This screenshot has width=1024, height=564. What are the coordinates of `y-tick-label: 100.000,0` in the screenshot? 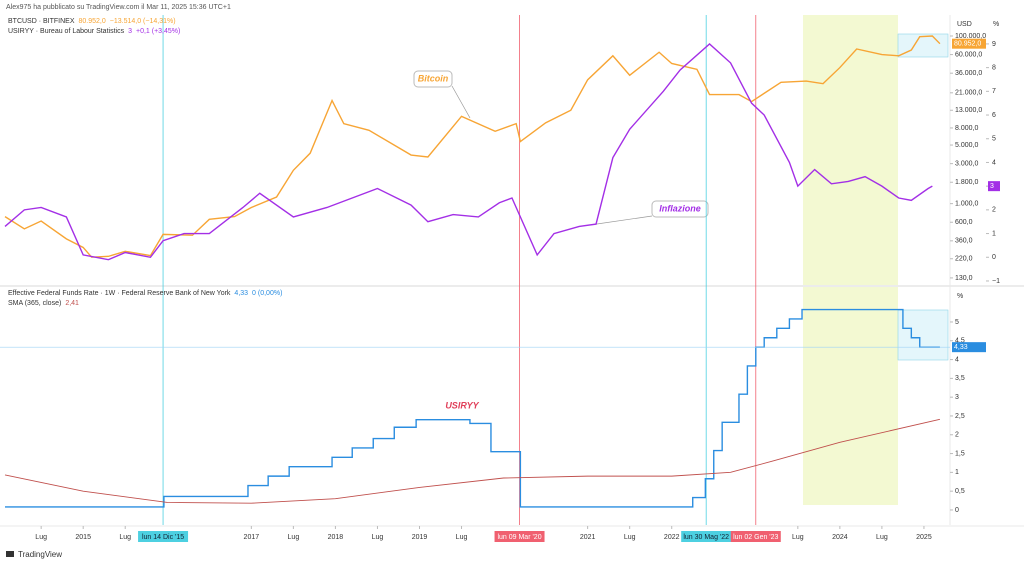 It's located at (970, 36).